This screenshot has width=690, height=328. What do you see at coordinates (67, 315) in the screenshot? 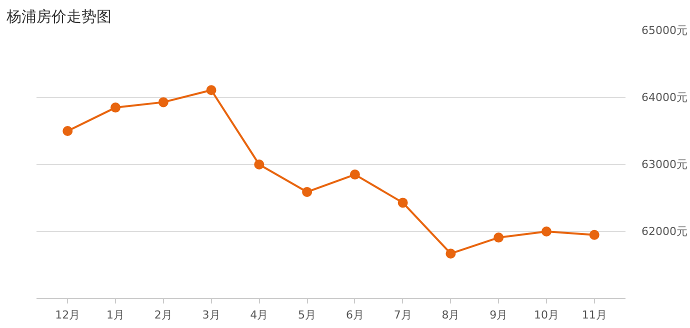
I see `x-tick-label: 12月` at bounding box center [67, 315].